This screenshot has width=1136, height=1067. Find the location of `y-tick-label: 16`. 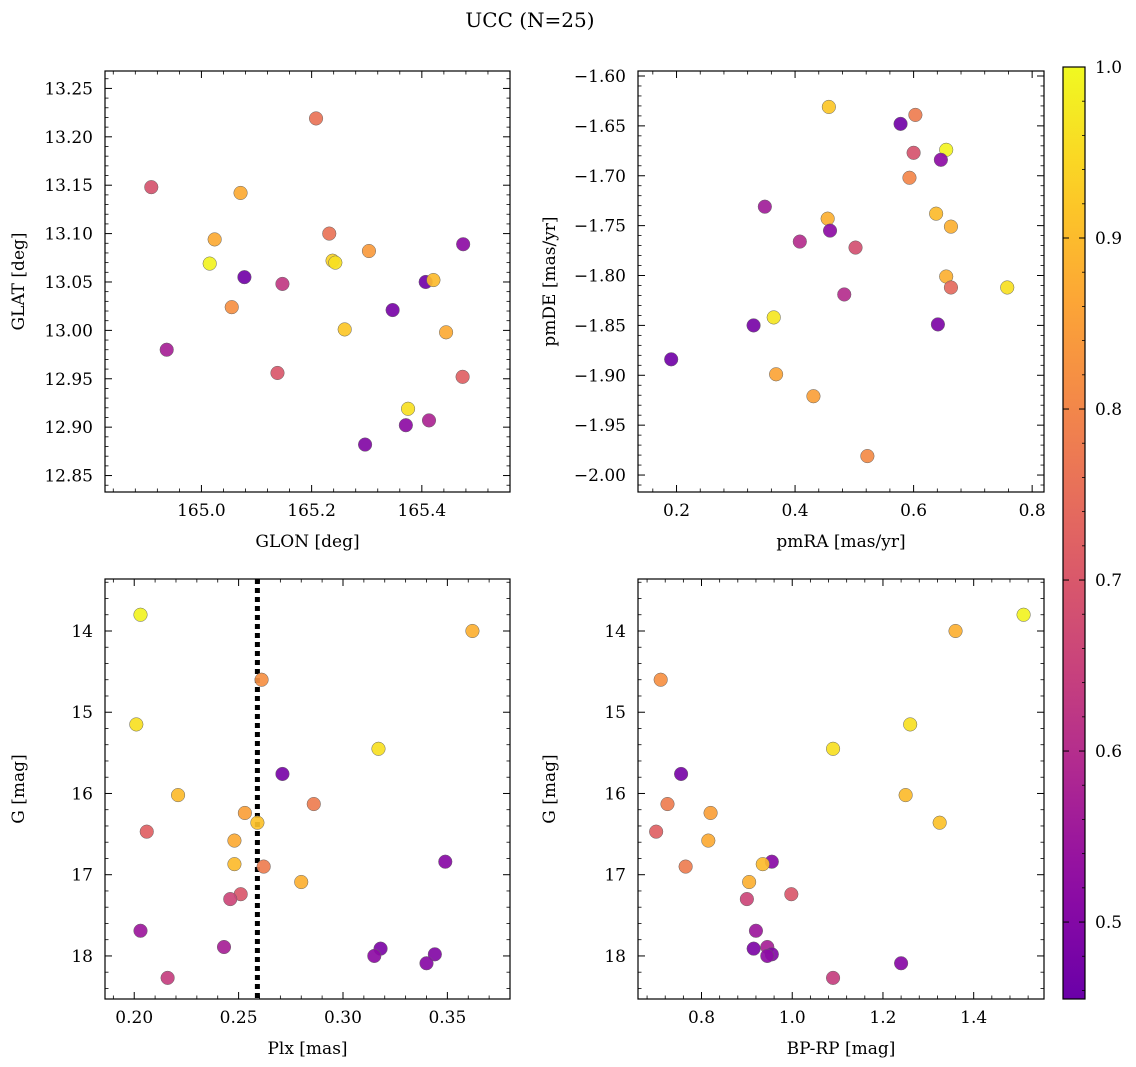

y-tick-label: 16 is located at coordinates (82, 794).